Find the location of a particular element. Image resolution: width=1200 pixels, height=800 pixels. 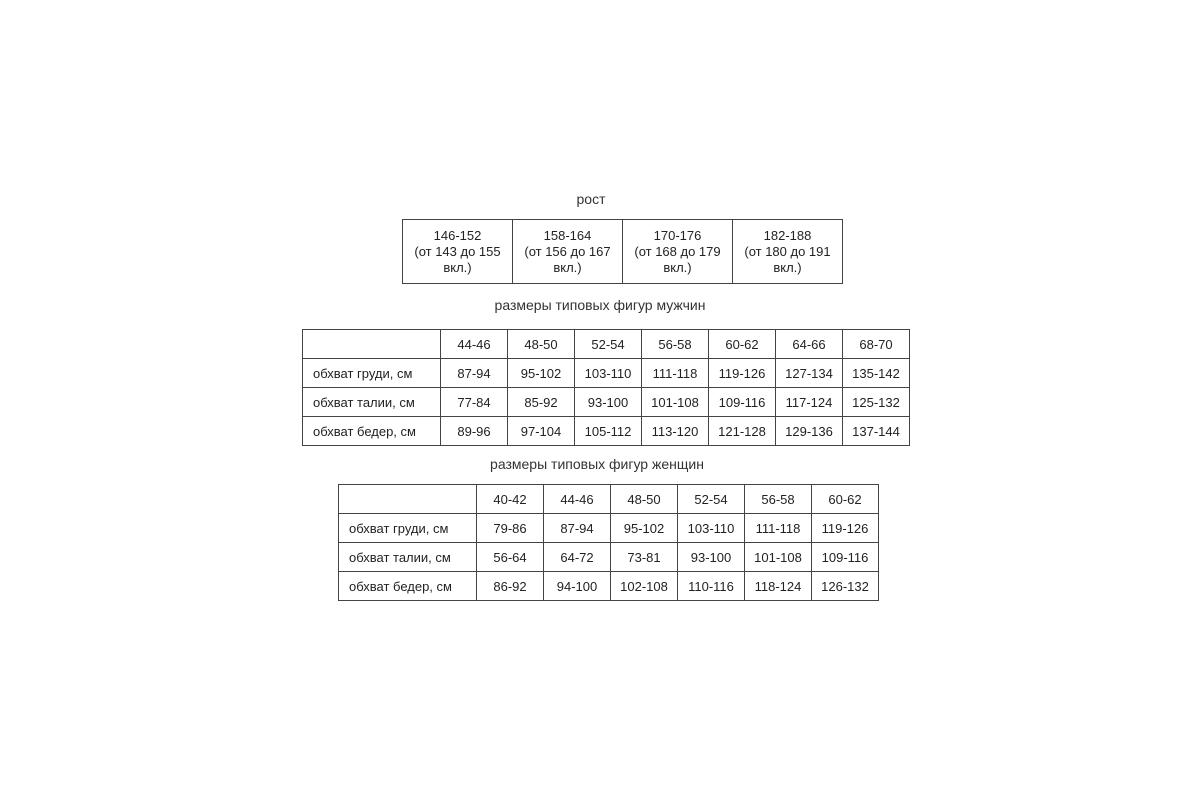

measure-cell: 86-92 is located at coordinates (510, 586).